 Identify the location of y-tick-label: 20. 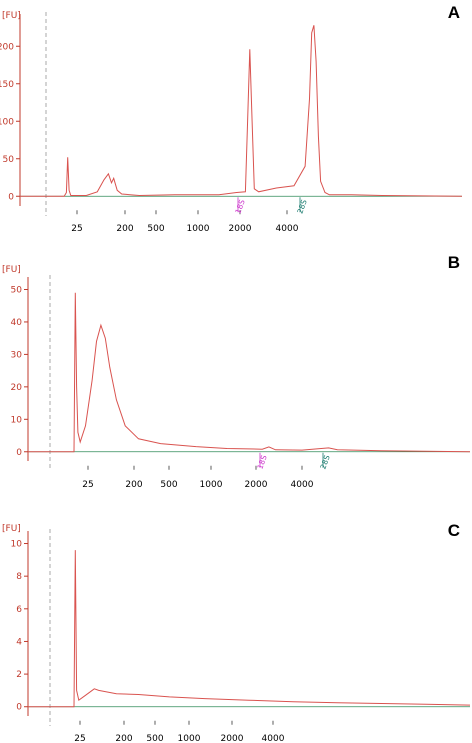
(17, 388).